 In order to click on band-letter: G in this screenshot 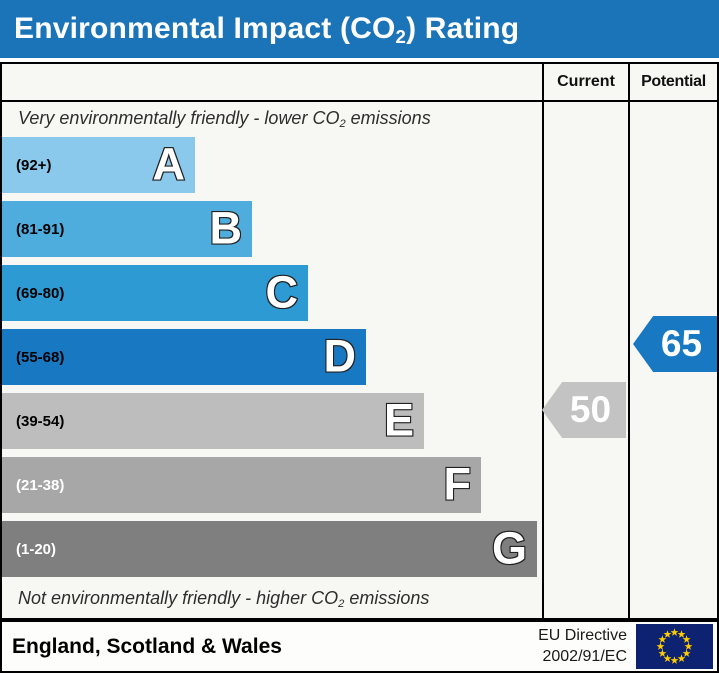, I will do `click(509, 548)`.